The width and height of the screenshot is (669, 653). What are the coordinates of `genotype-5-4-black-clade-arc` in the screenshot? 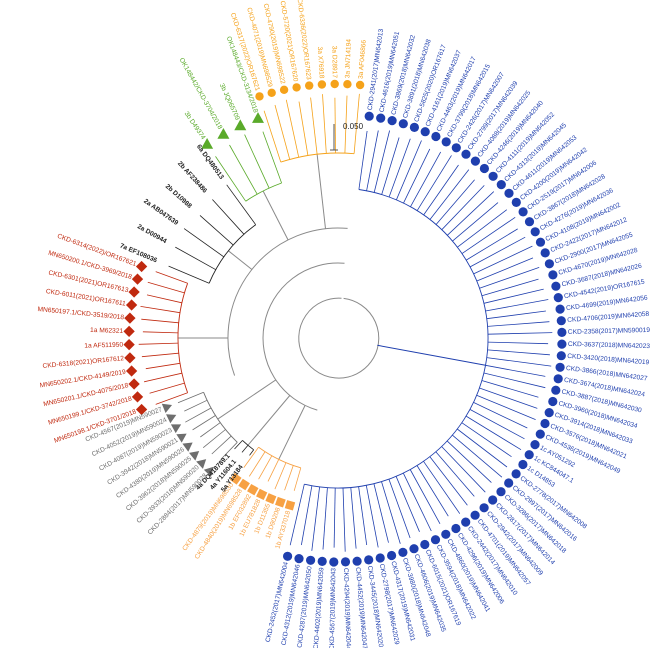 It's located at (248, 445).